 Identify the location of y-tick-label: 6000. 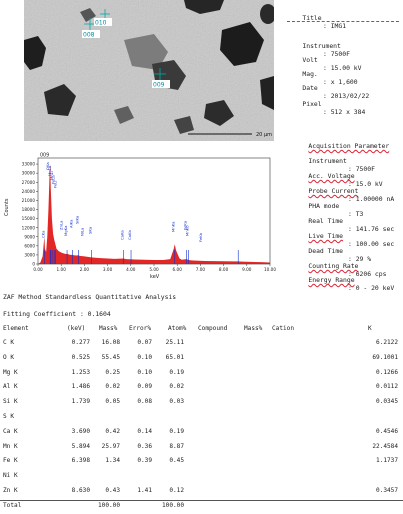
(29, 245).